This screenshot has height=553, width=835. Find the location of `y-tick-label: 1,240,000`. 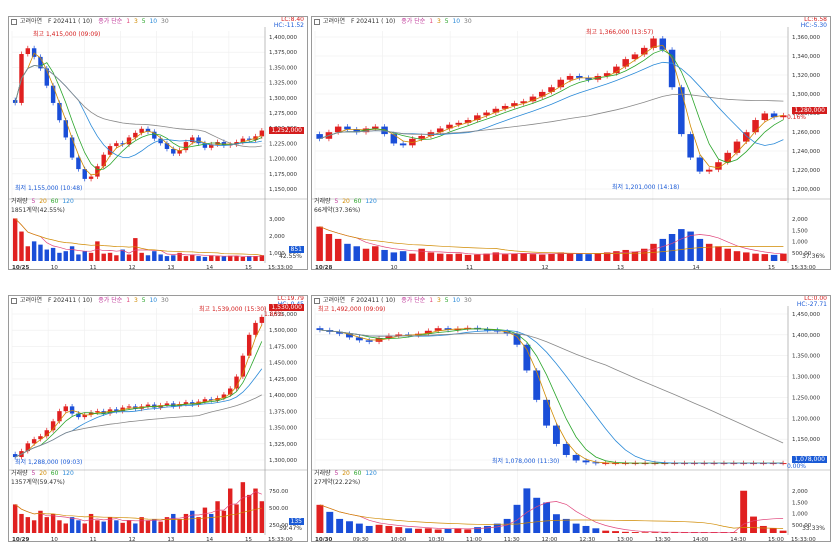

y-tick-label: 1,240,000 is located at coordinates (806, 152).